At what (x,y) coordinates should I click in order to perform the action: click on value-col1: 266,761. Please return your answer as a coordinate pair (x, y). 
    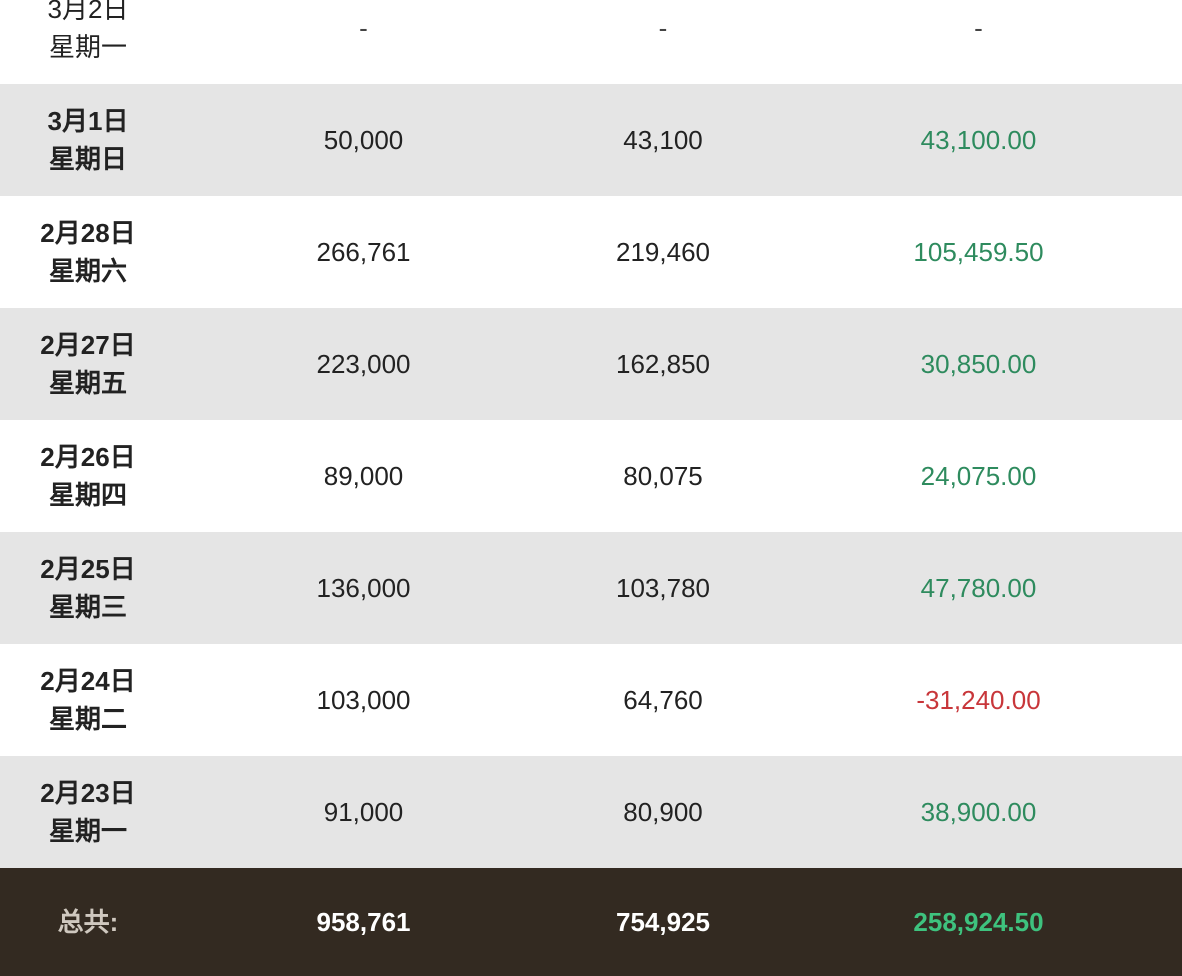
    Looking at the image, I should click on (363, 251).